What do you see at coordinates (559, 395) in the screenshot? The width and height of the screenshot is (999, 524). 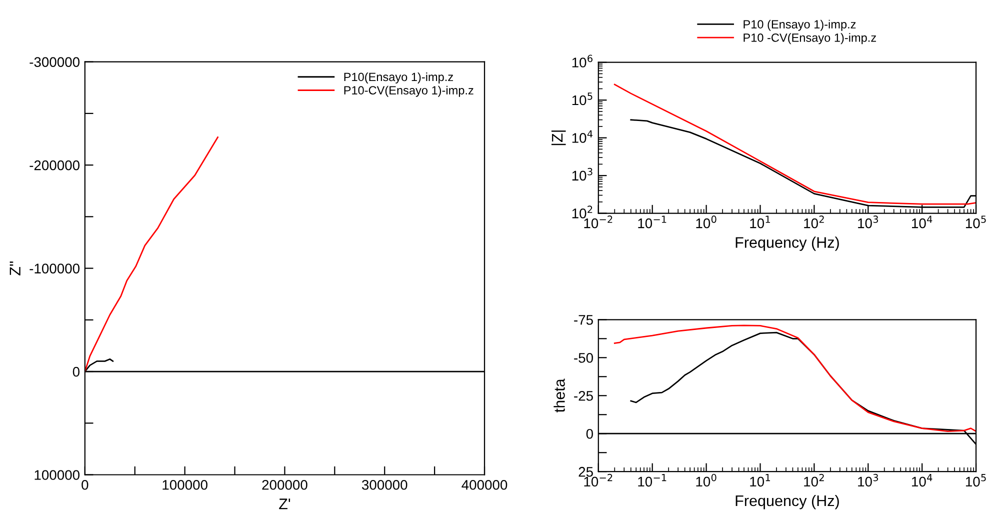 I see `y-axis-title: theta` at bounding box center [559, 395].